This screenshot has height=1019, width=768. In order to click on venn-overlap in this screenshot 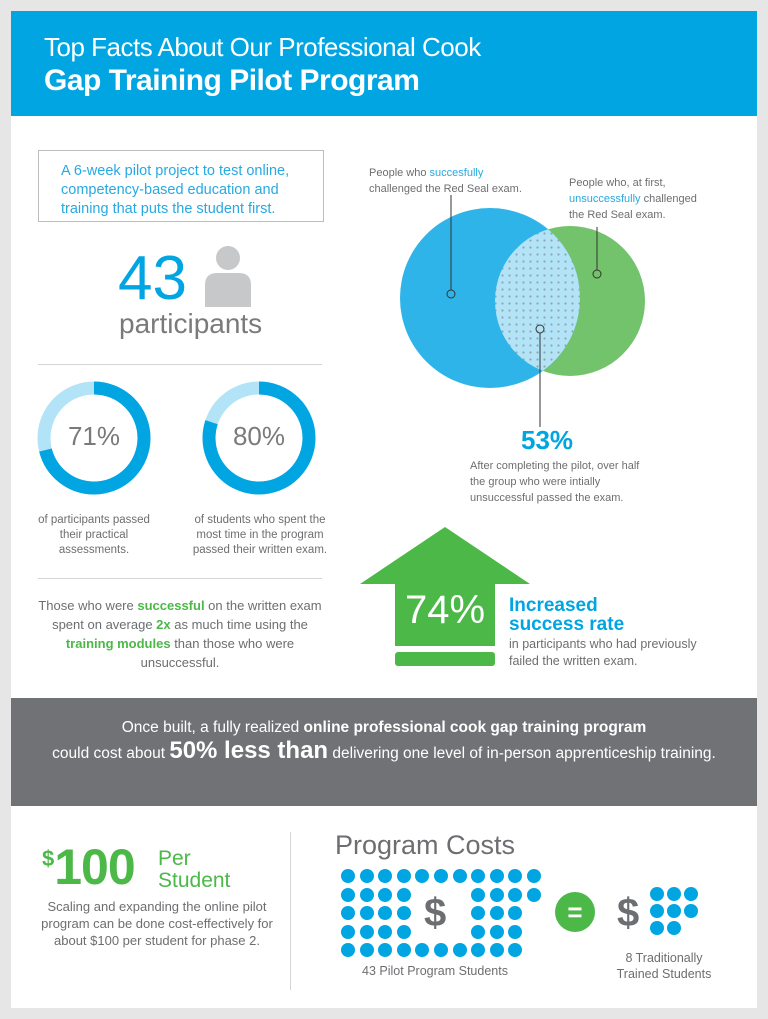, I will do `click(537, 301)`.